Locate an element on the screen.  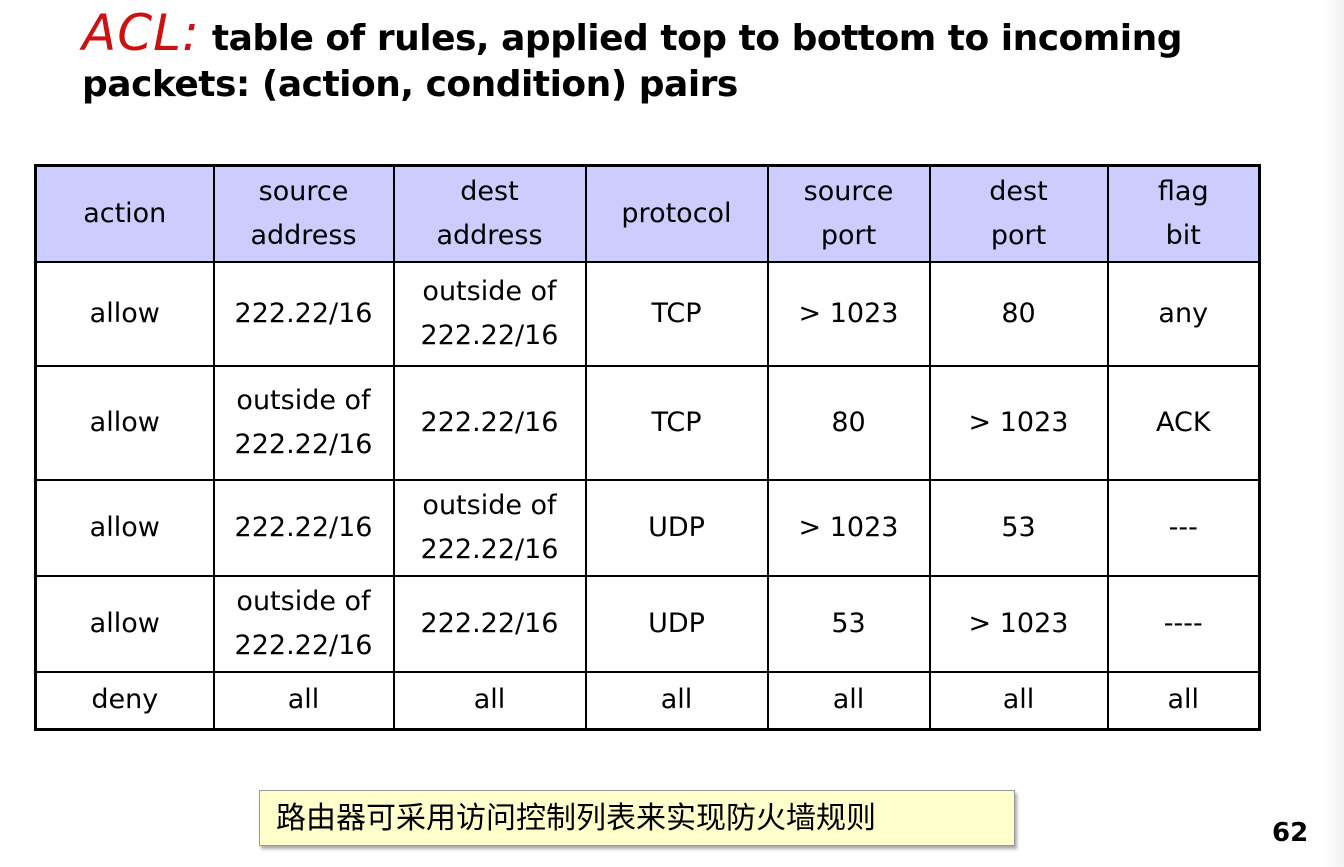
cell-source-port: 80 is located at coordinates (848, 422).